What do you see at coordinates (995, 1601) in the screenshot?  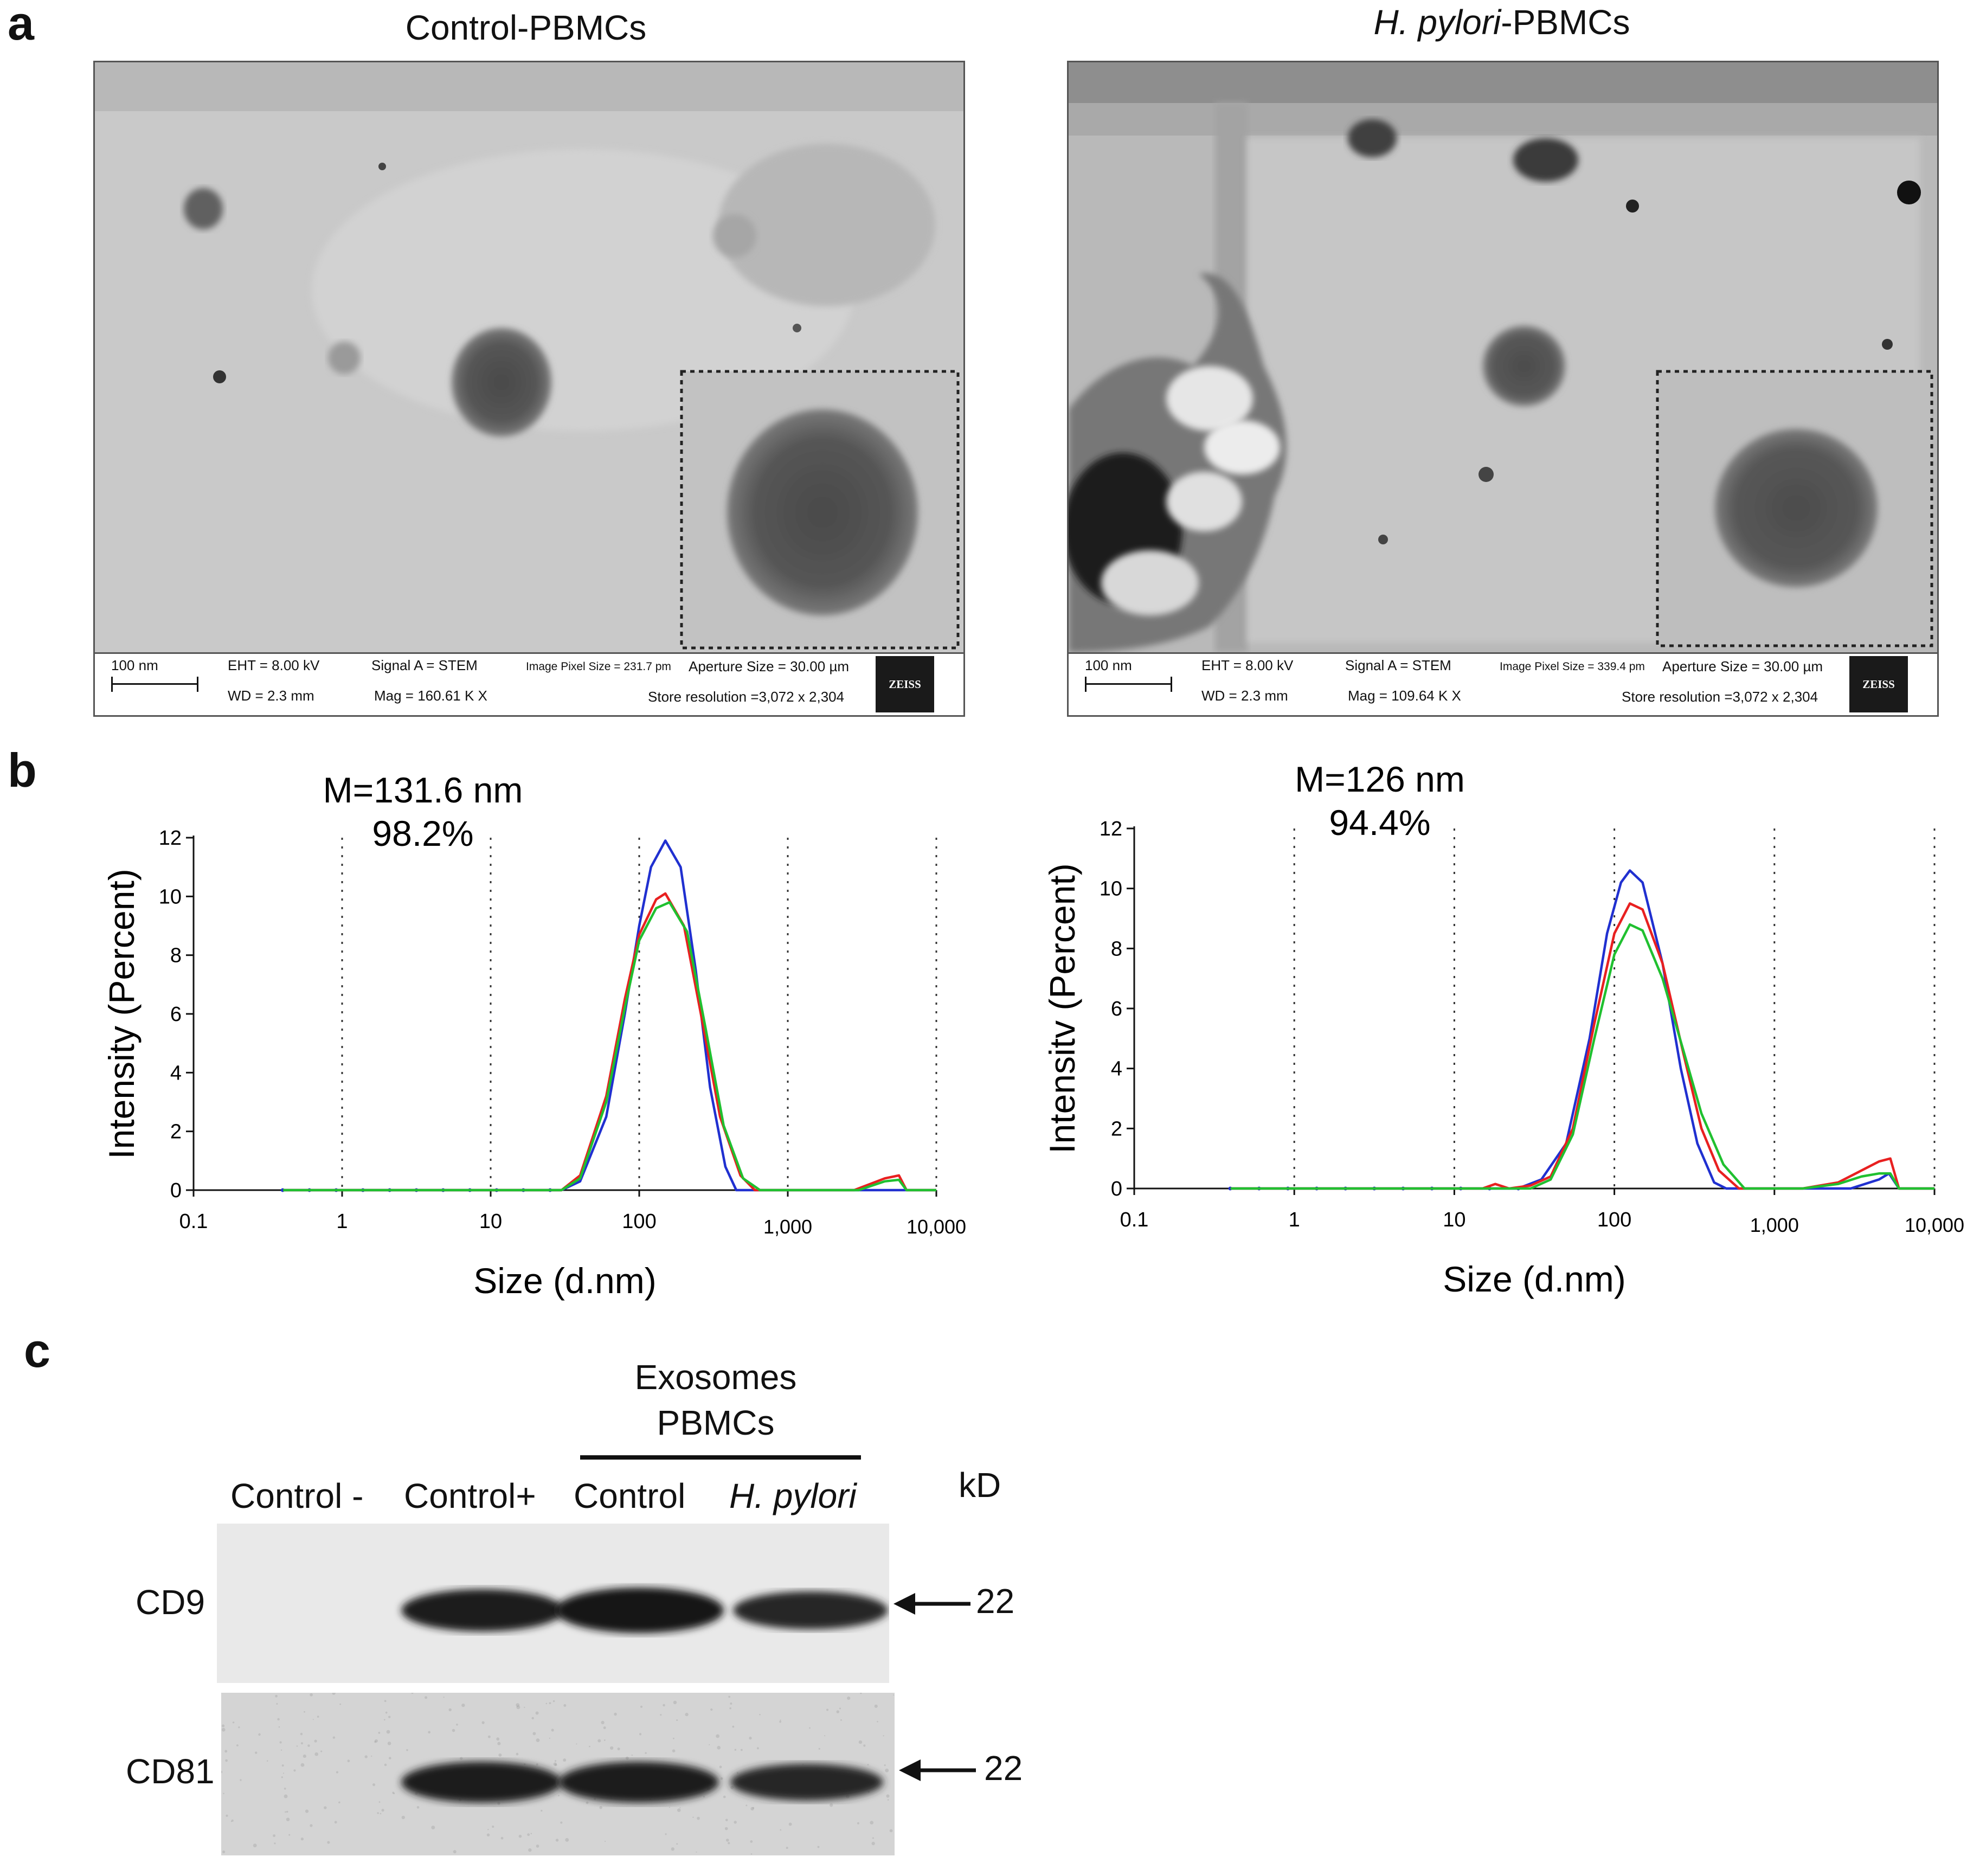 I see `kd-value-cd9: 22` at bounding box center [995, 1601].